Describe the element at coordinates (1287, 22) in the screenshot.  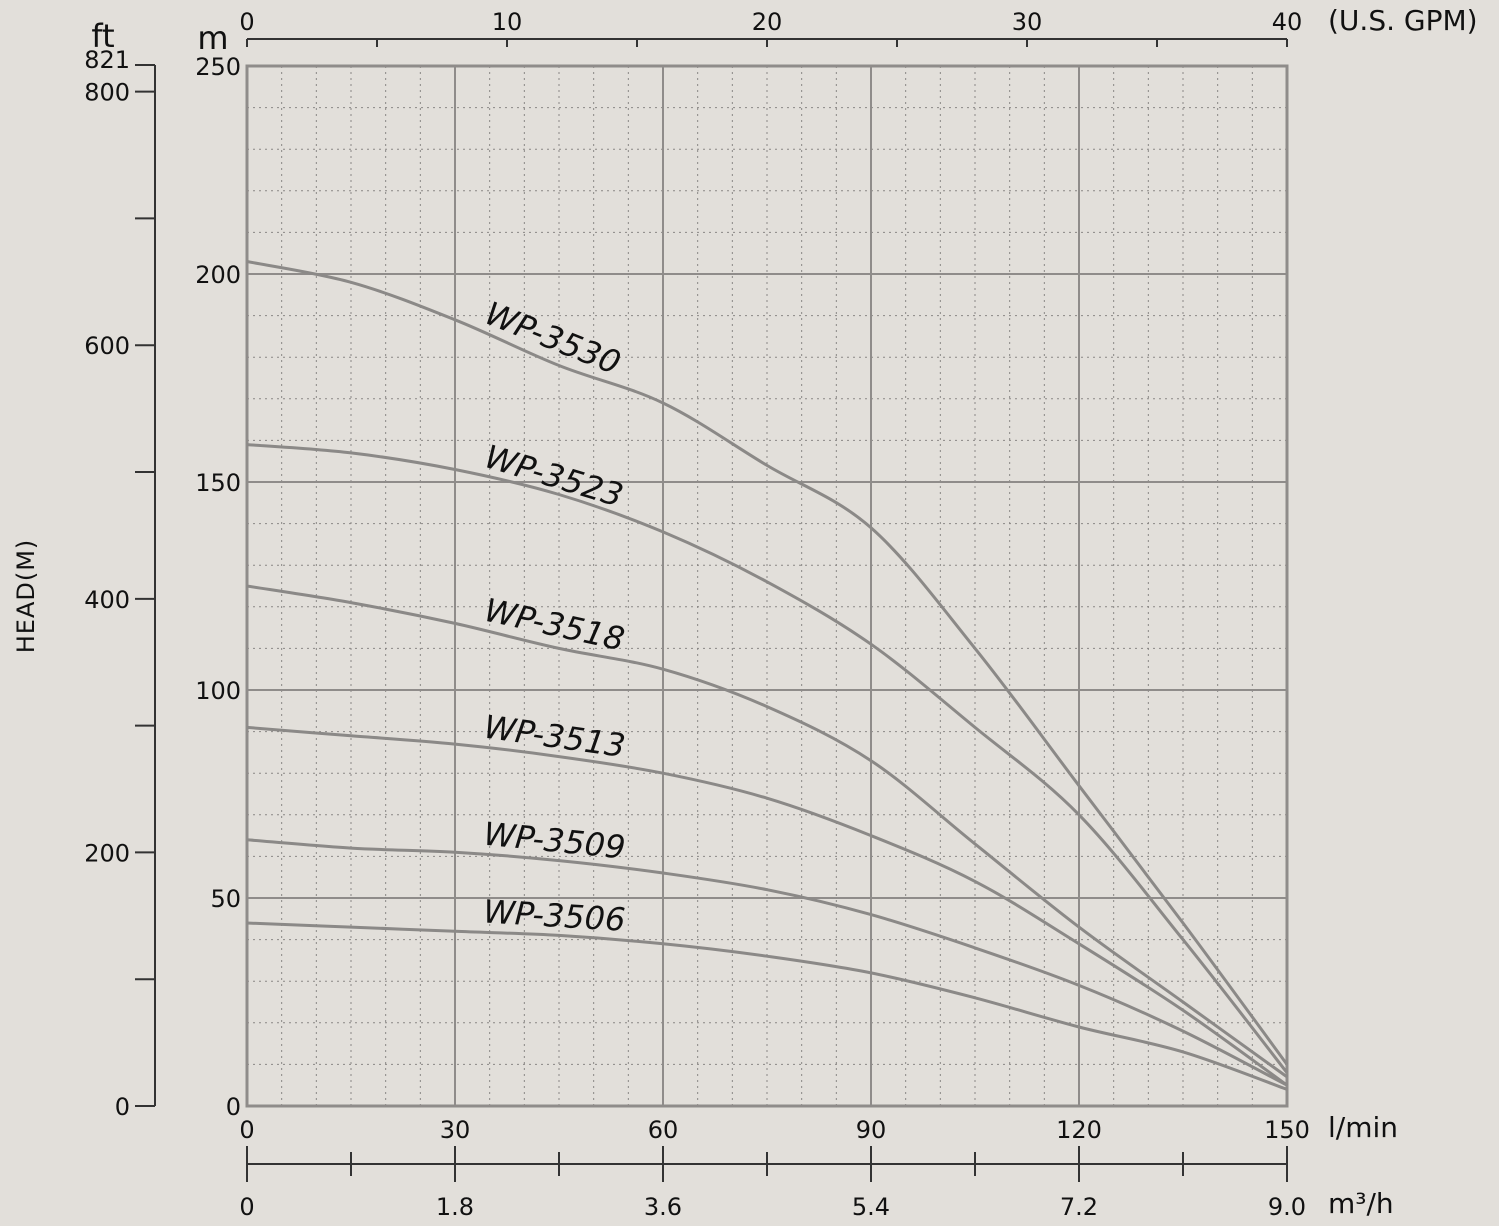
I see `gpm-tick-label: 40` at that location.